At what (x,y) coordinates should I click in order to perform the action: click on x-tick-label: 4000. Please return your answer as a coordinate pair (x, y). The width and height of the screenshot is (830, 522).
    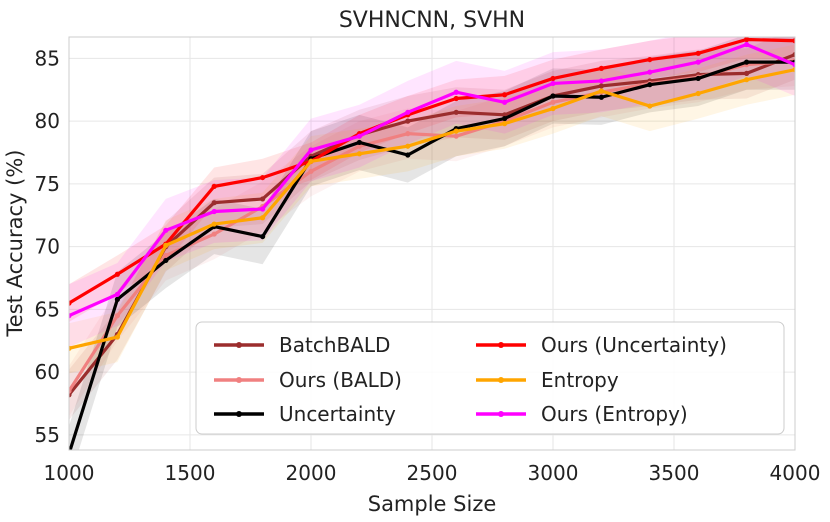
    Looking at the image, I should click on (795, 473).